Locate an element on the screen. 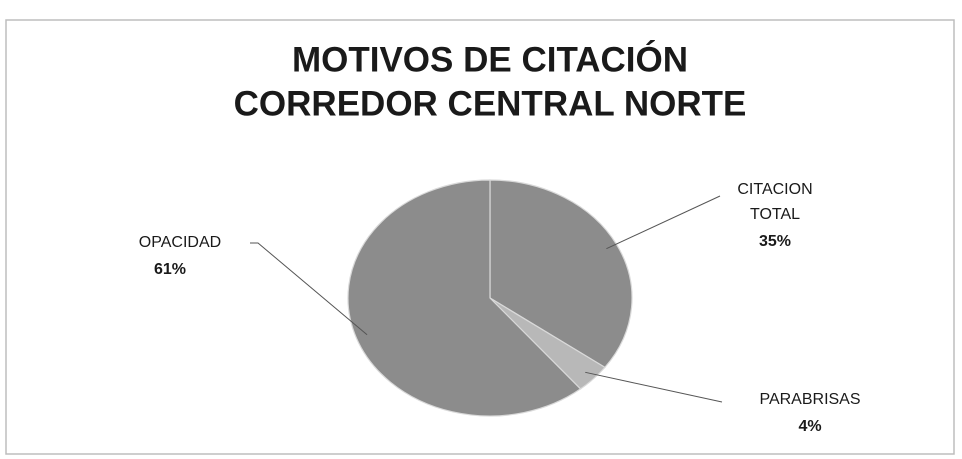 The height and width of the screenshot is (459, 962). slice-label: CITACION TOTAL is located at coordinates (774, 202).